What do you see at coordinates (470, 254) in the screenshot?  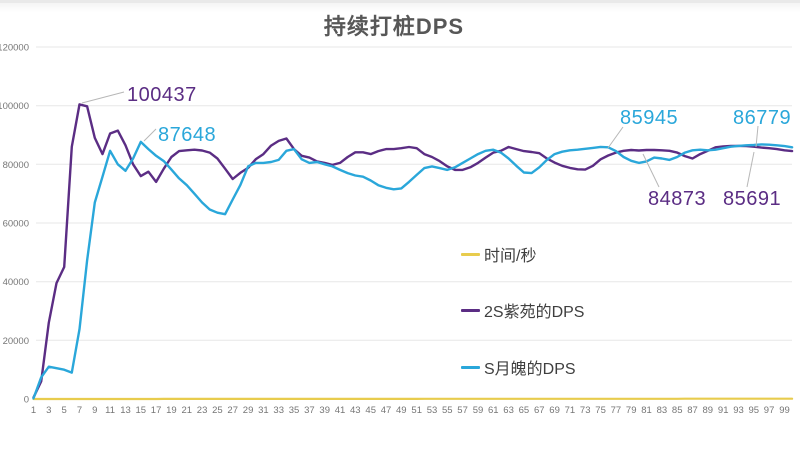 I see `legend-swatch-time` at bounding box center [470, 254].